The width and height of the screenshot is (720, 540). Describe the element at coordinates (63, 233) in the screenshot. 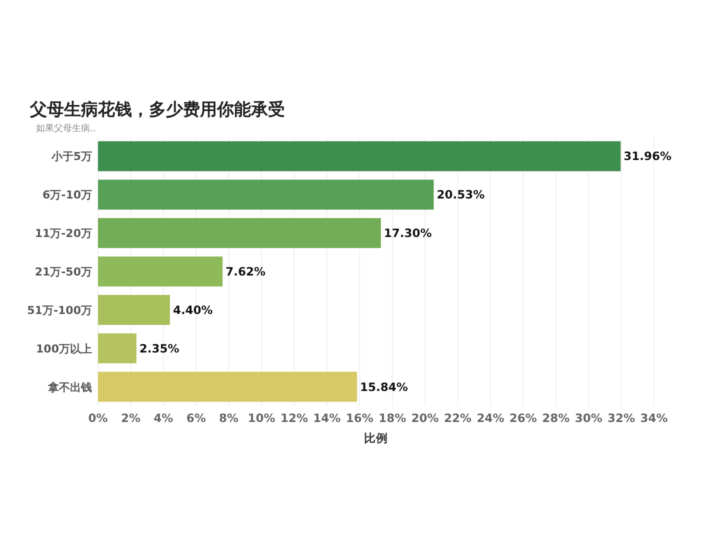

I see `y-tick-label: 11万-20万` at that location.